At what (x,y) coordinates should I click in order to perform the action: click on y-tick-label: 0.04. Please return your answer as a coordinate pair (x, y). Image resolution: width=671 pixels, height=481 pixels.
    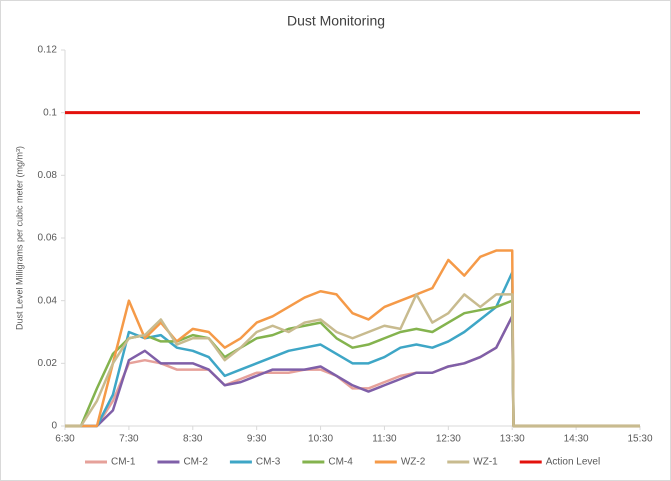
    Looking at the image, I should click on (48, 300).